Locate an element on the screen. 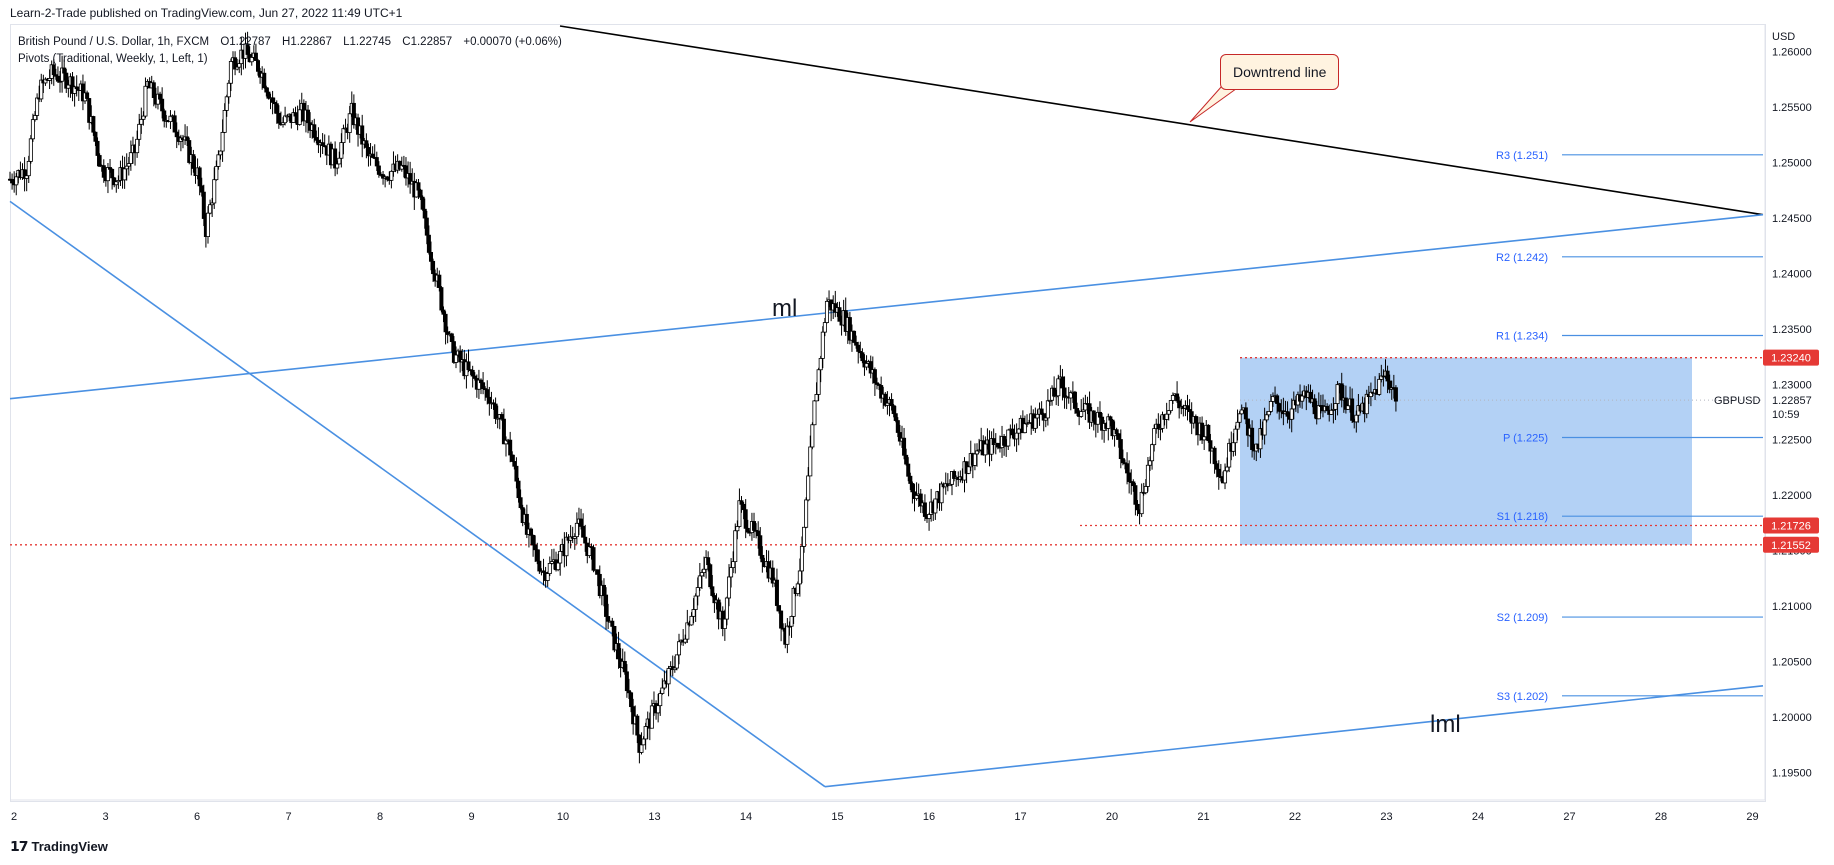 This screenshot has width=1834, height=865. time-tick-label: 22 is located at coordinates (1295, 817).